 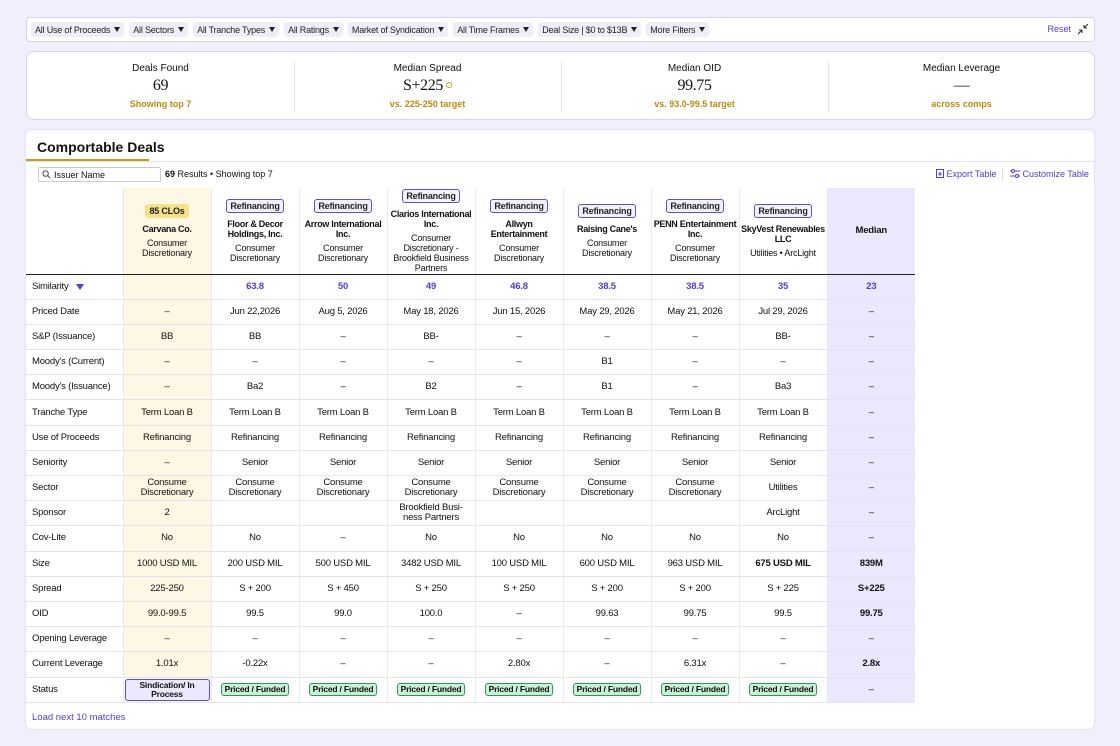 I want to click on table-cell: 99.0, so click(x=342, y=614).